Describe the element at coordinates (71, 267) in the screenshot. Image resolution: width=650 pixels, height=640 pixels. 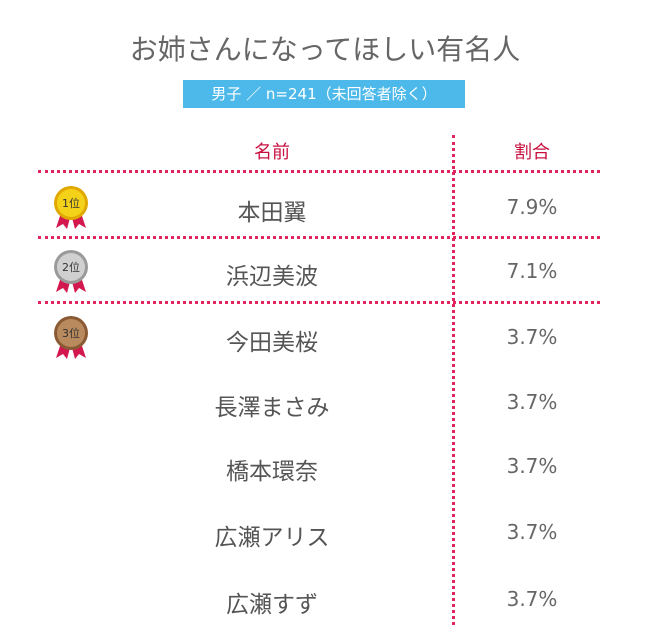
I see `rank-label: 2位` at that location.